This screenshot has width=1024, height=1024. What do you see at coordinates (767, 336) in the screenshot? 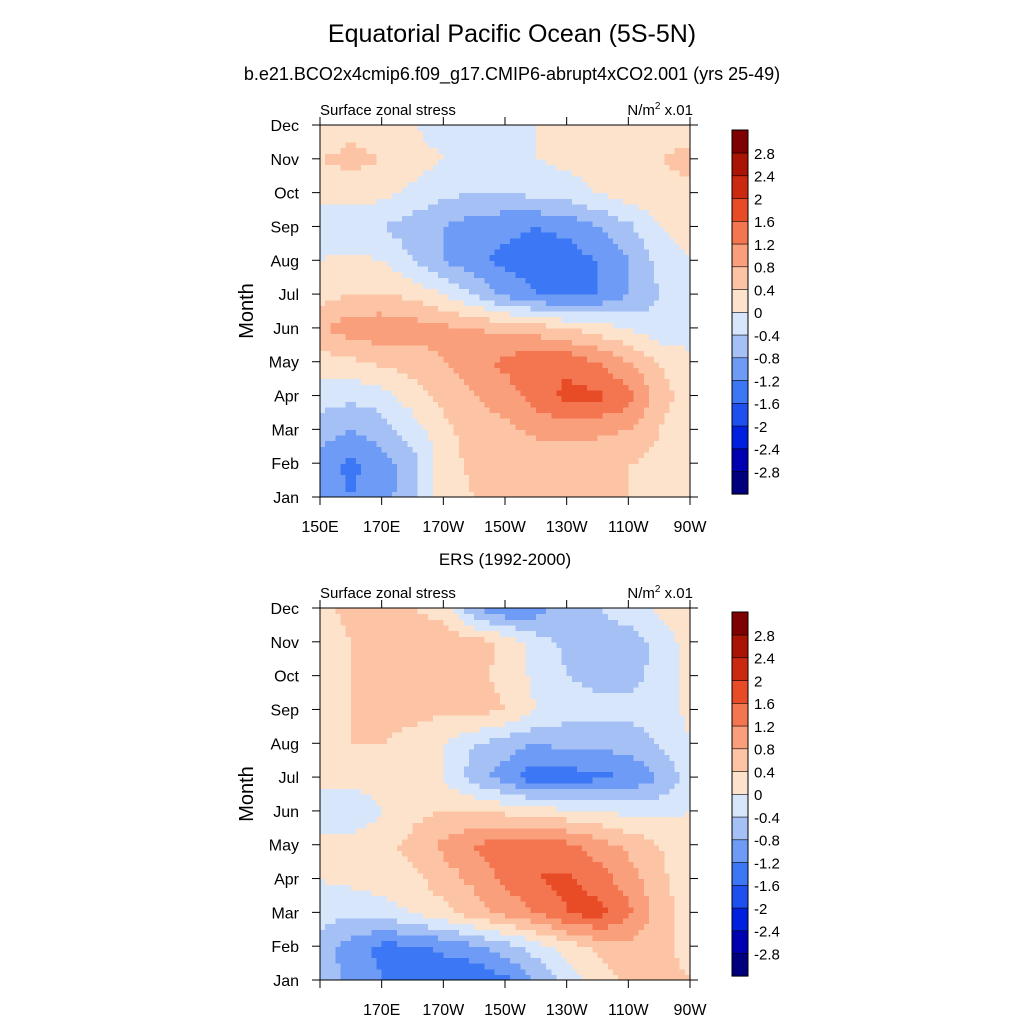
I see `colorbar-label: -0.4` at bounding box center [767, 336].